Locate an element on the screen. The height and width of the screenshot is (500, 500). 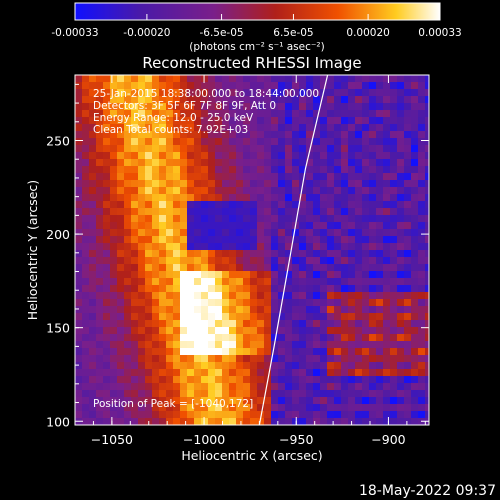
peak-position-label: Position of Peak = [-1040,172] is located at coordinates (173, 404).